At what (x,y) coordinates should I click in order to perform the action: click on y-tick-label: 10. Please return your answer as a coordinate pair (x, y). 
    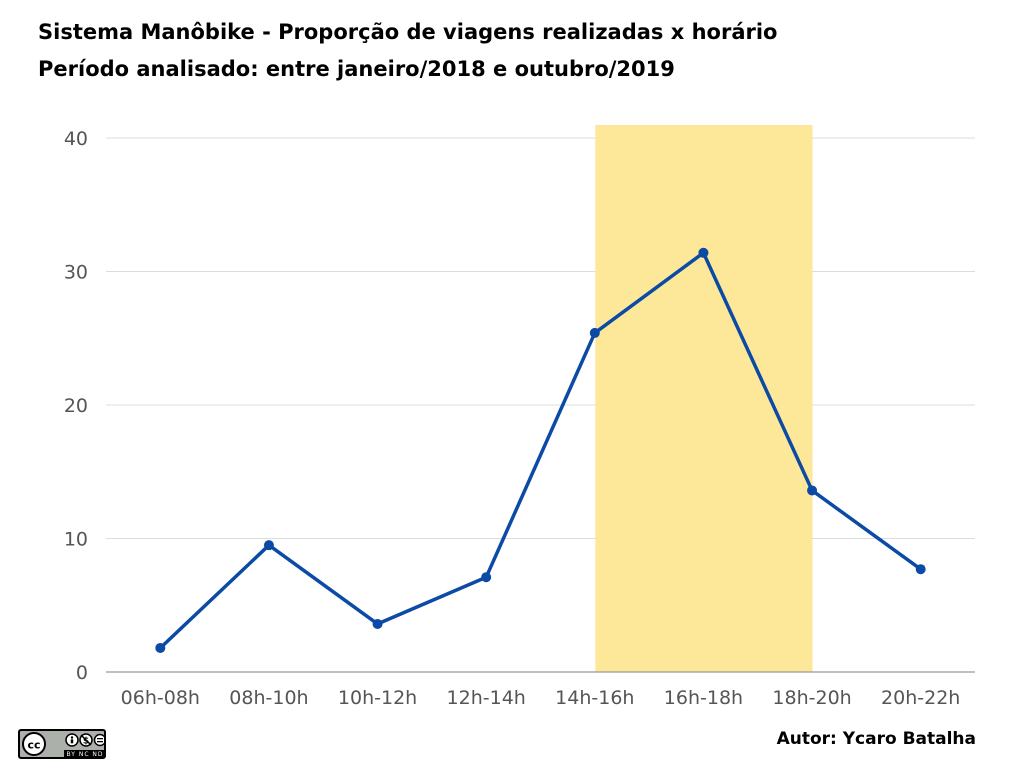
    Looking at the image, I should click on (76, 540).